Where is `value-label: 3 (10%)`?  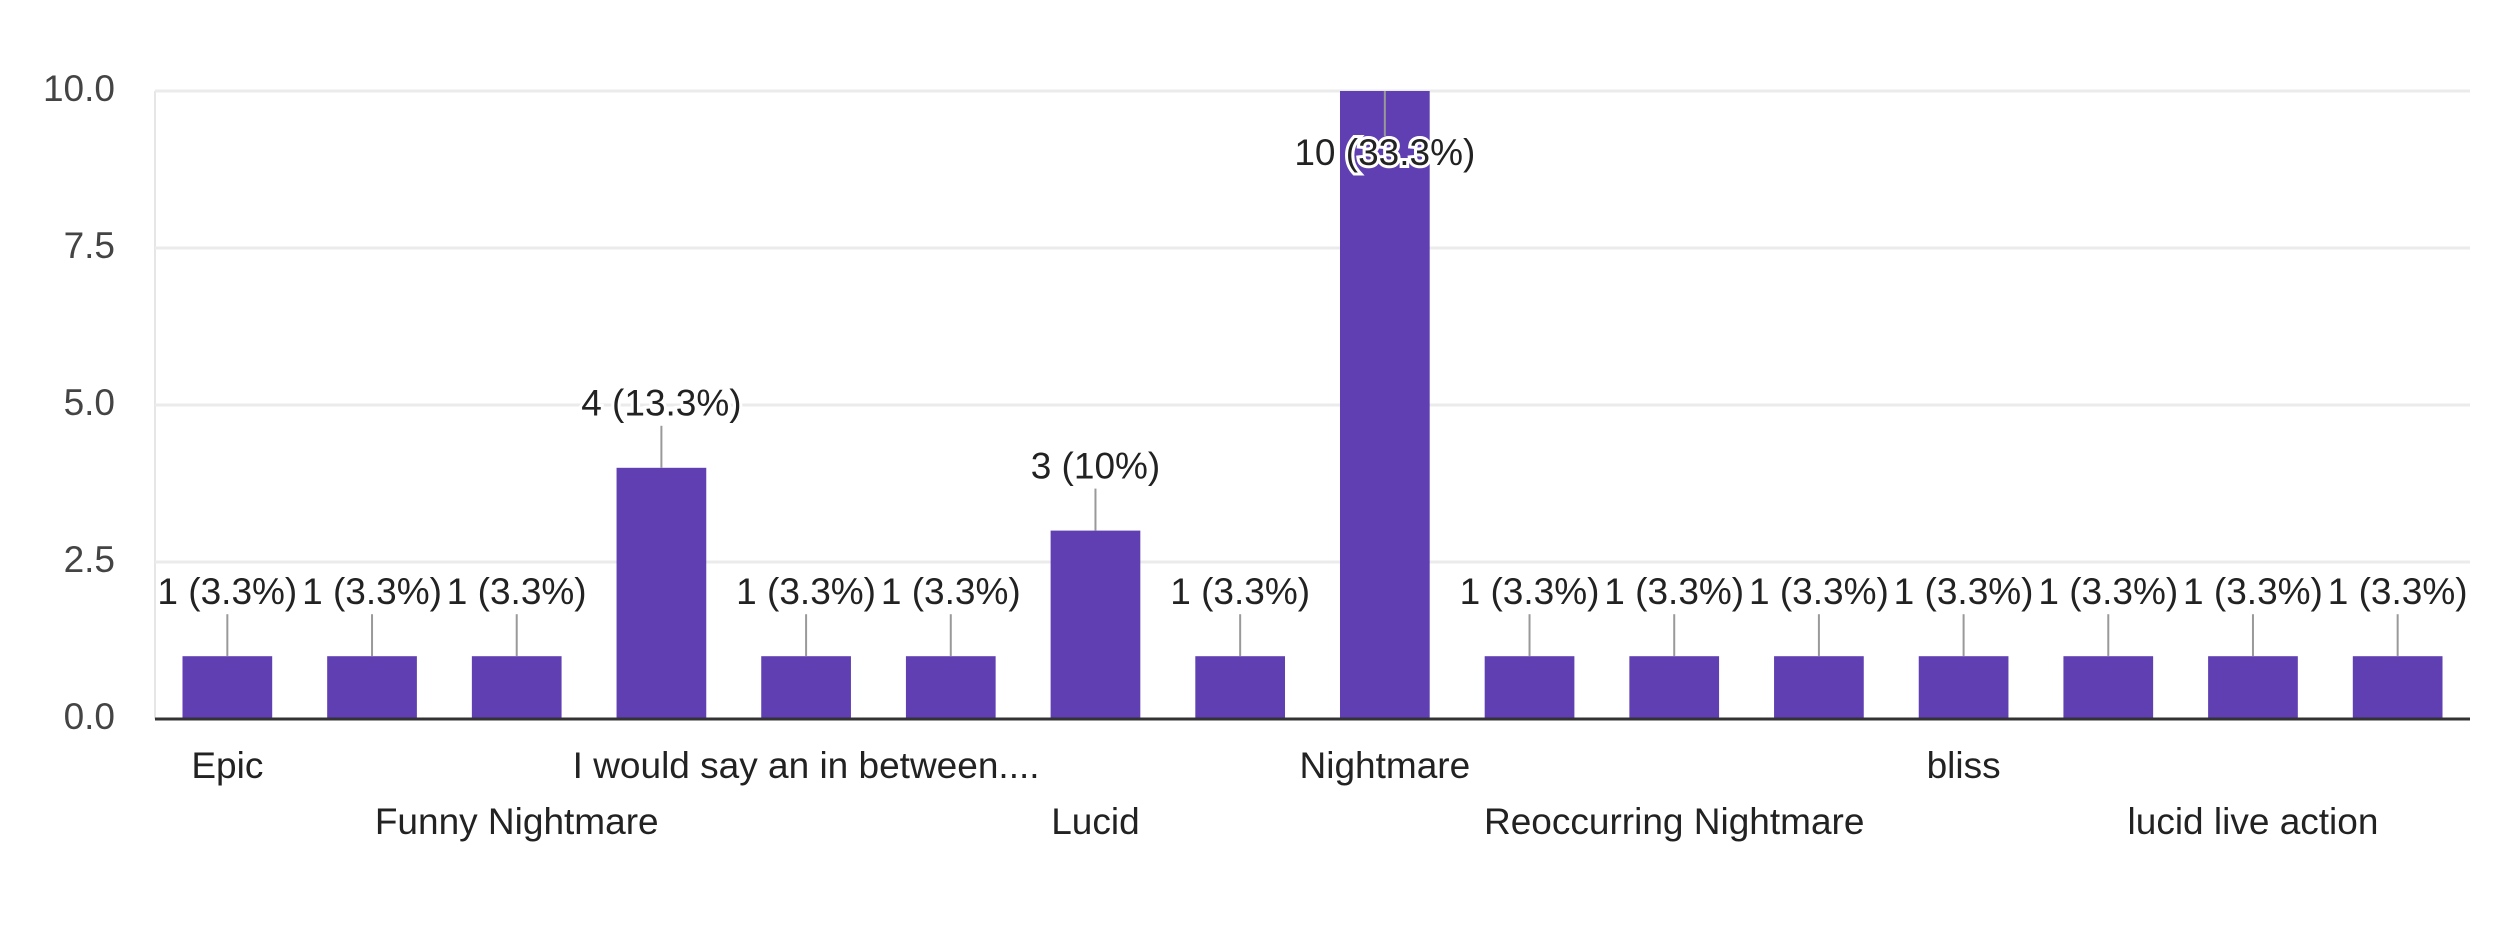
value-label: 3 (10%) is located at coordinates (1096, 465).